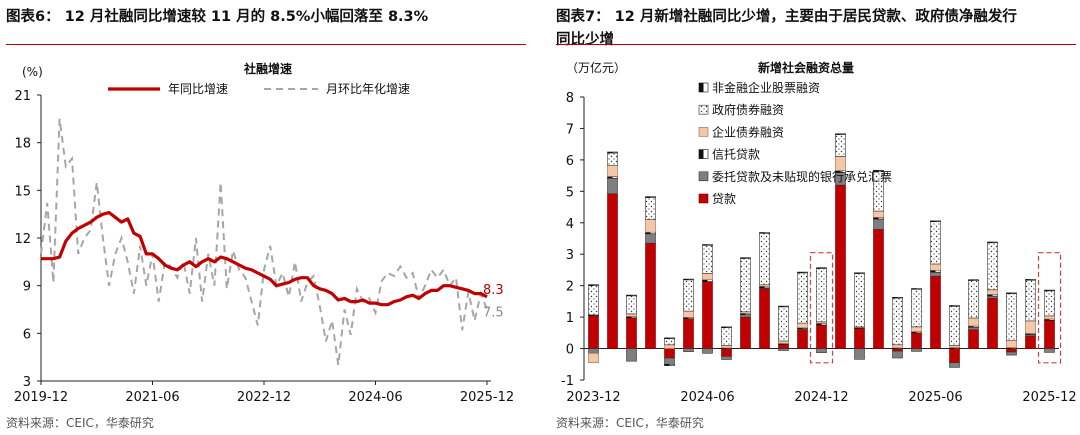 The height and width of the screenshot is (435, 1080). I want to click on bar-chart-y-tick-label: 7, so click(570, 129).